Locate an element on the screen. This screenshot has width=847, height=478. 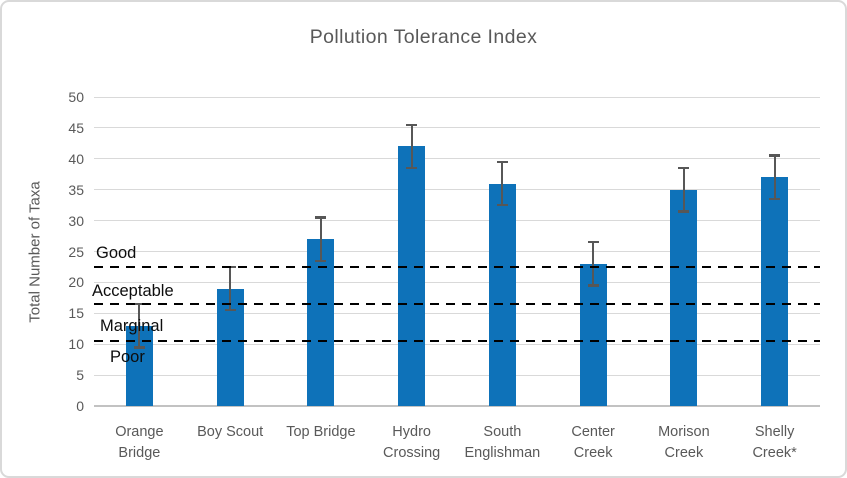
x-tick-6: Morison Creek is located at coordinates (684, 442).